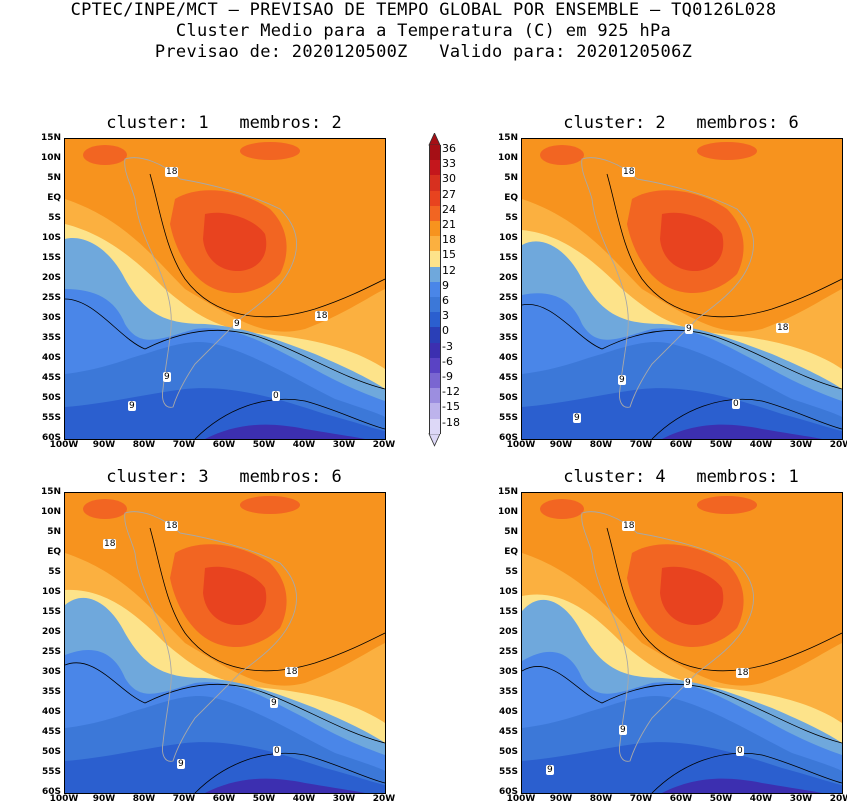 This screenshot has width=847, height=804. I want to click on colorbar-level-label: -18, so click(451, 422).